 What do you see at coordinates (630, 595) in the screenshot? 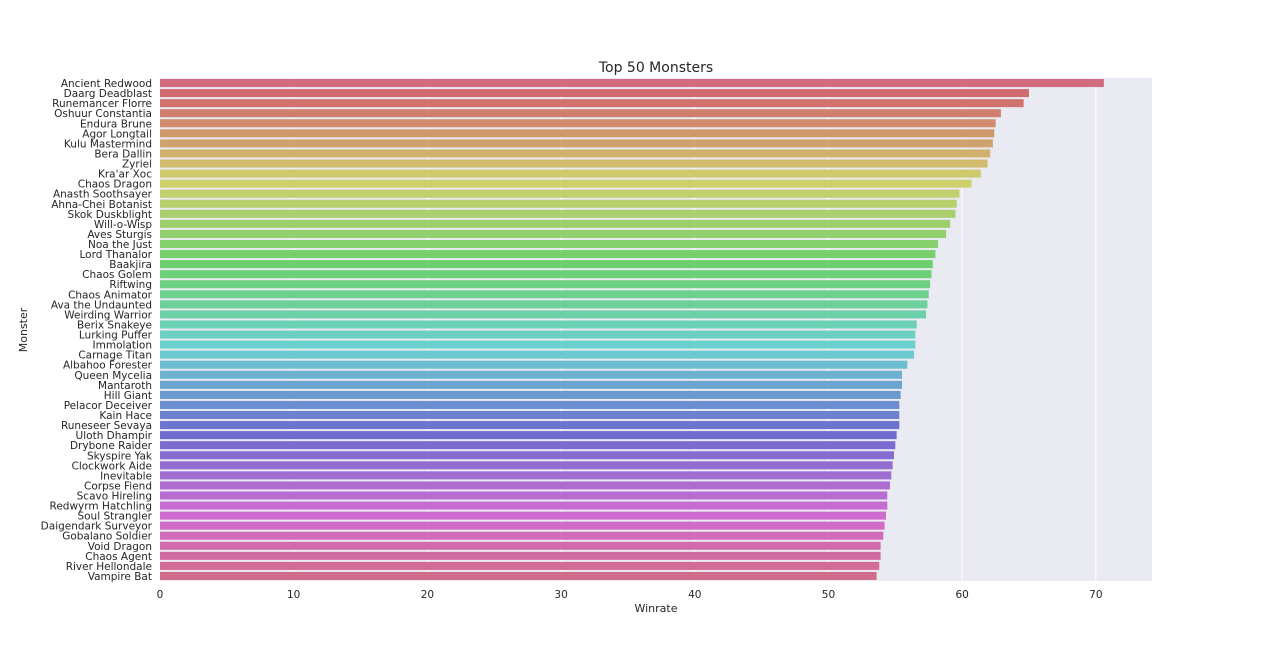
I see `x-tick-labels: 0 10 20 30 40 50 60 70` at bounding box center [630, 595].